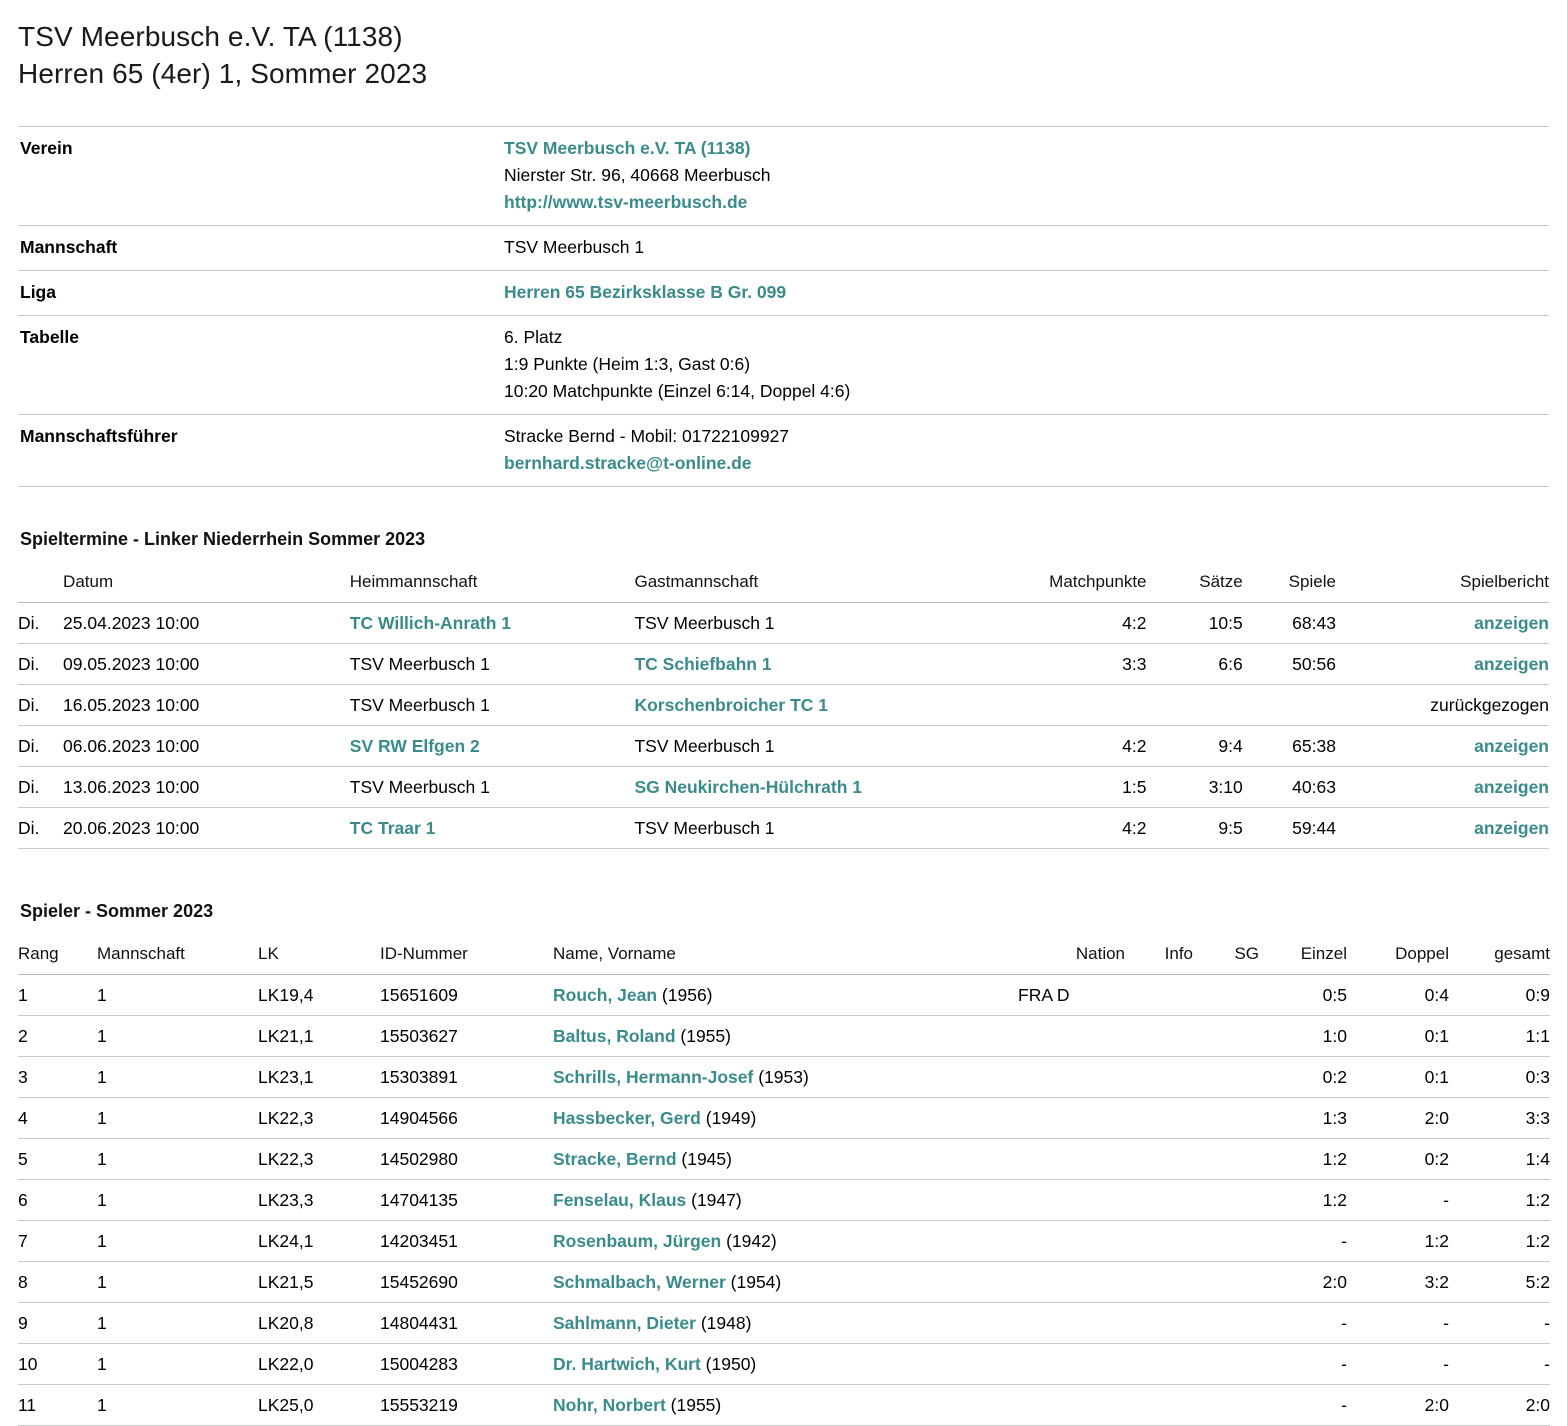 This screenshot has height=1426, width=1567. What do you see at coordinates (206, 746) in the screenshot?
I see `match-datetime: 06.06.2023 10:00` at bounding box center [206, 746].